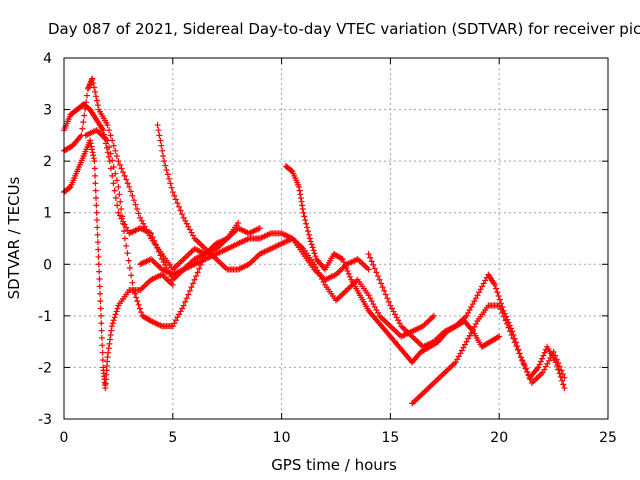 This screenshot has height=480, width=640. Describe the element at coordinates (47, 111) in the screenshot. I see `y-tick-label: 3` at that location.